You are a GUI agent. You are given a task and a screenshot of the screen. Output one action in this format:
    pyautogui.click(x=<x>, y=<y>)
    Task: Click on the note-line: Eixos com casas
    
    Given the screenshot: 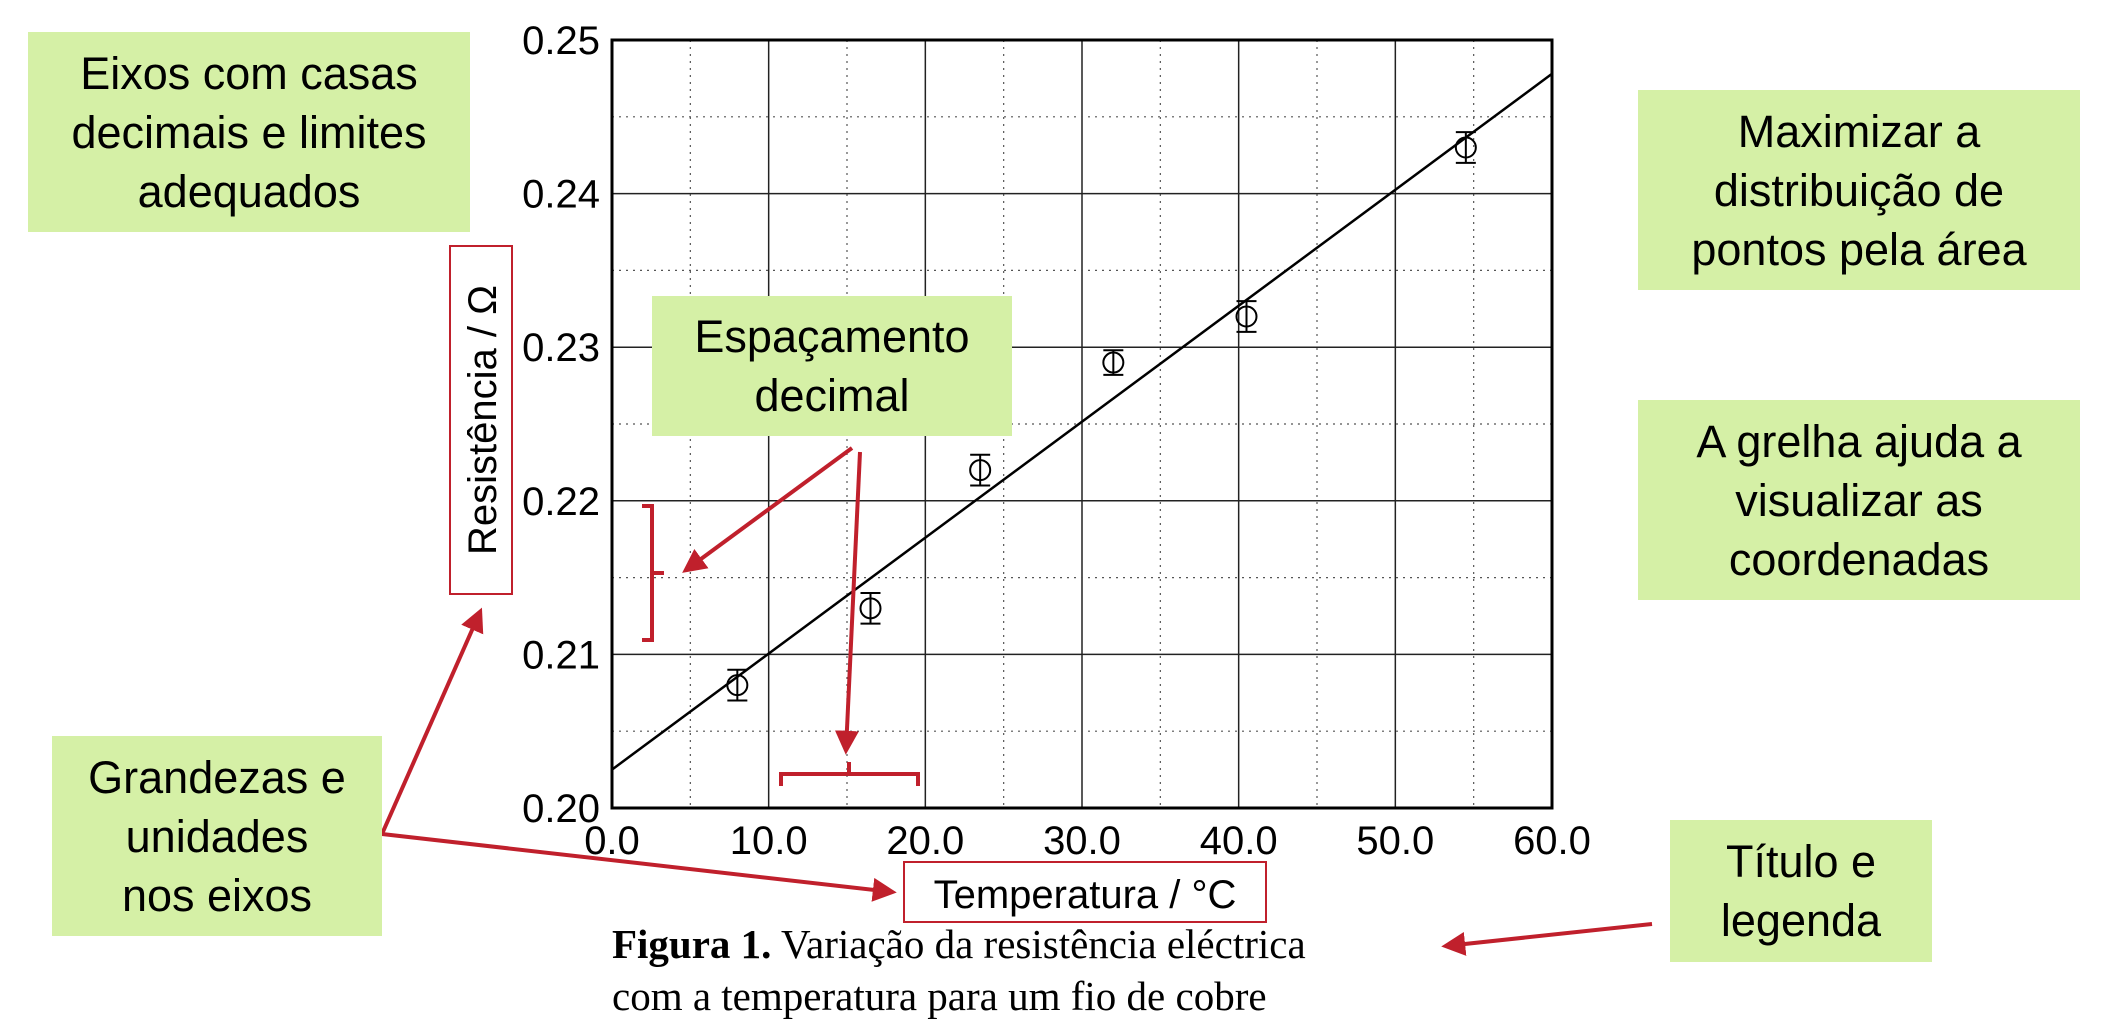 What is the action you would take?
    pyautogui.click(x=249, y=73)
    